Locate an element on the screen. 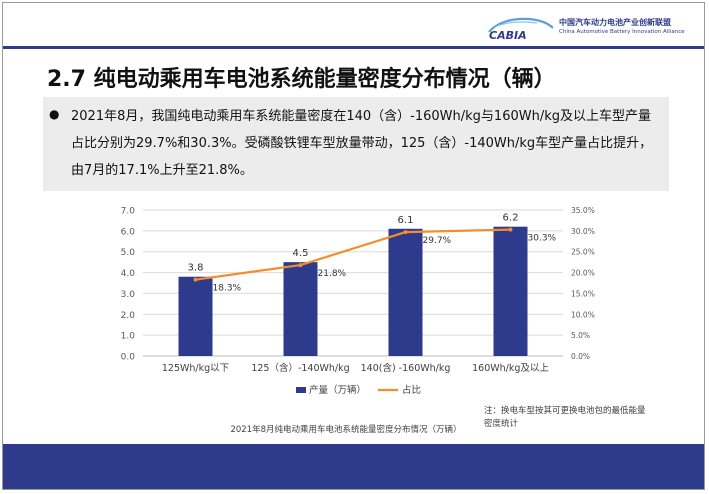  y-right-tick-label: 20.0% is located at coordinates (583, 273).